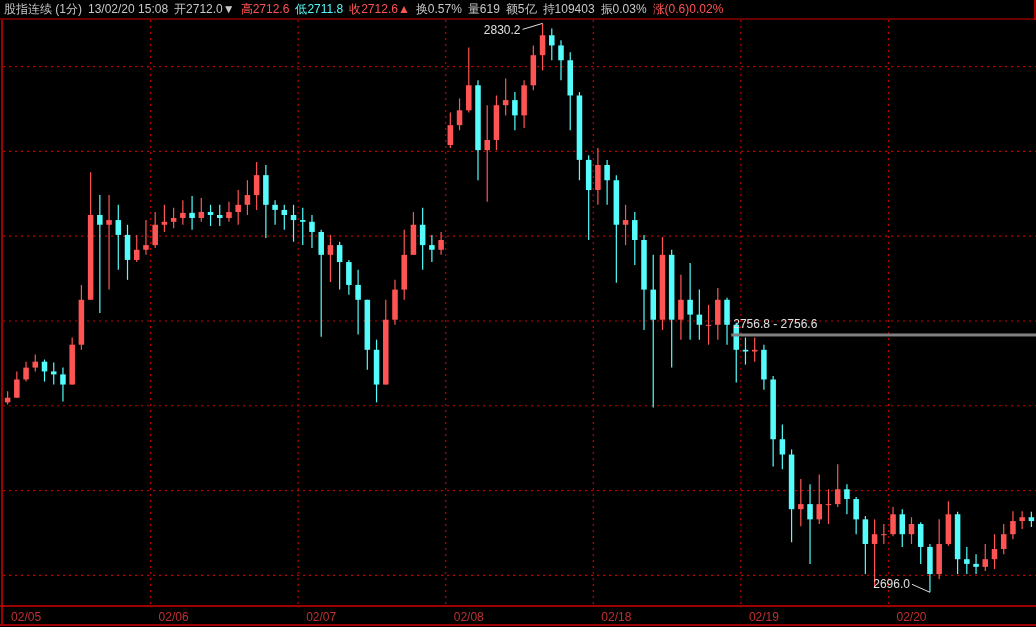 The width and height of the screenshot is (1036, 627). What do you see at coordinates (568, 9) in the screenshot?
I see `text: 持109403` at bounding box center [568, 9].